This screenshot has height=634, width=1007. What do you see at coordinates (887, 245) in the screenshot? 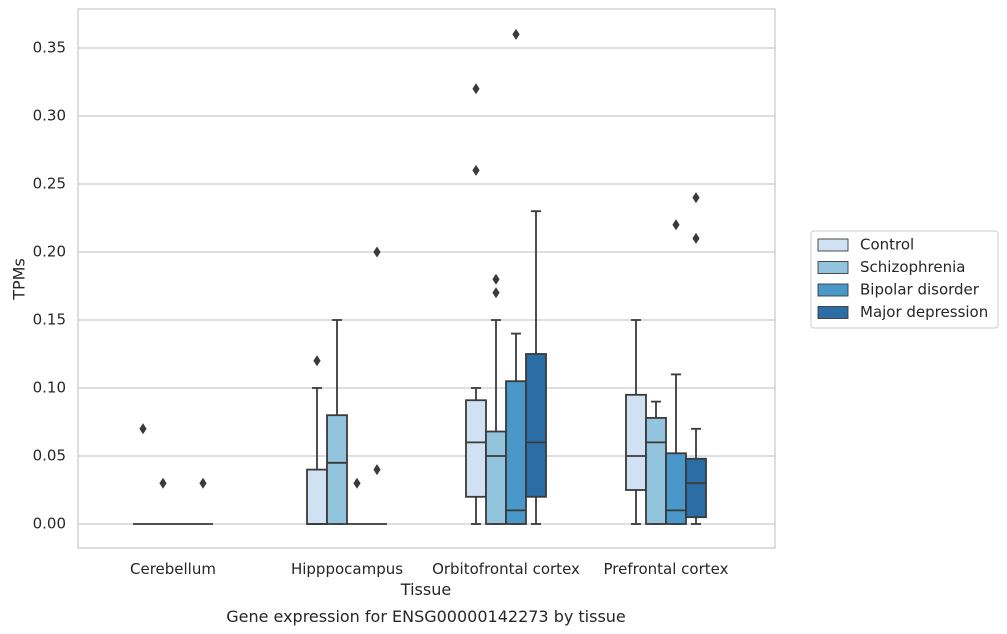
I see `legend-label: Control` at bounding box center [887, 245].